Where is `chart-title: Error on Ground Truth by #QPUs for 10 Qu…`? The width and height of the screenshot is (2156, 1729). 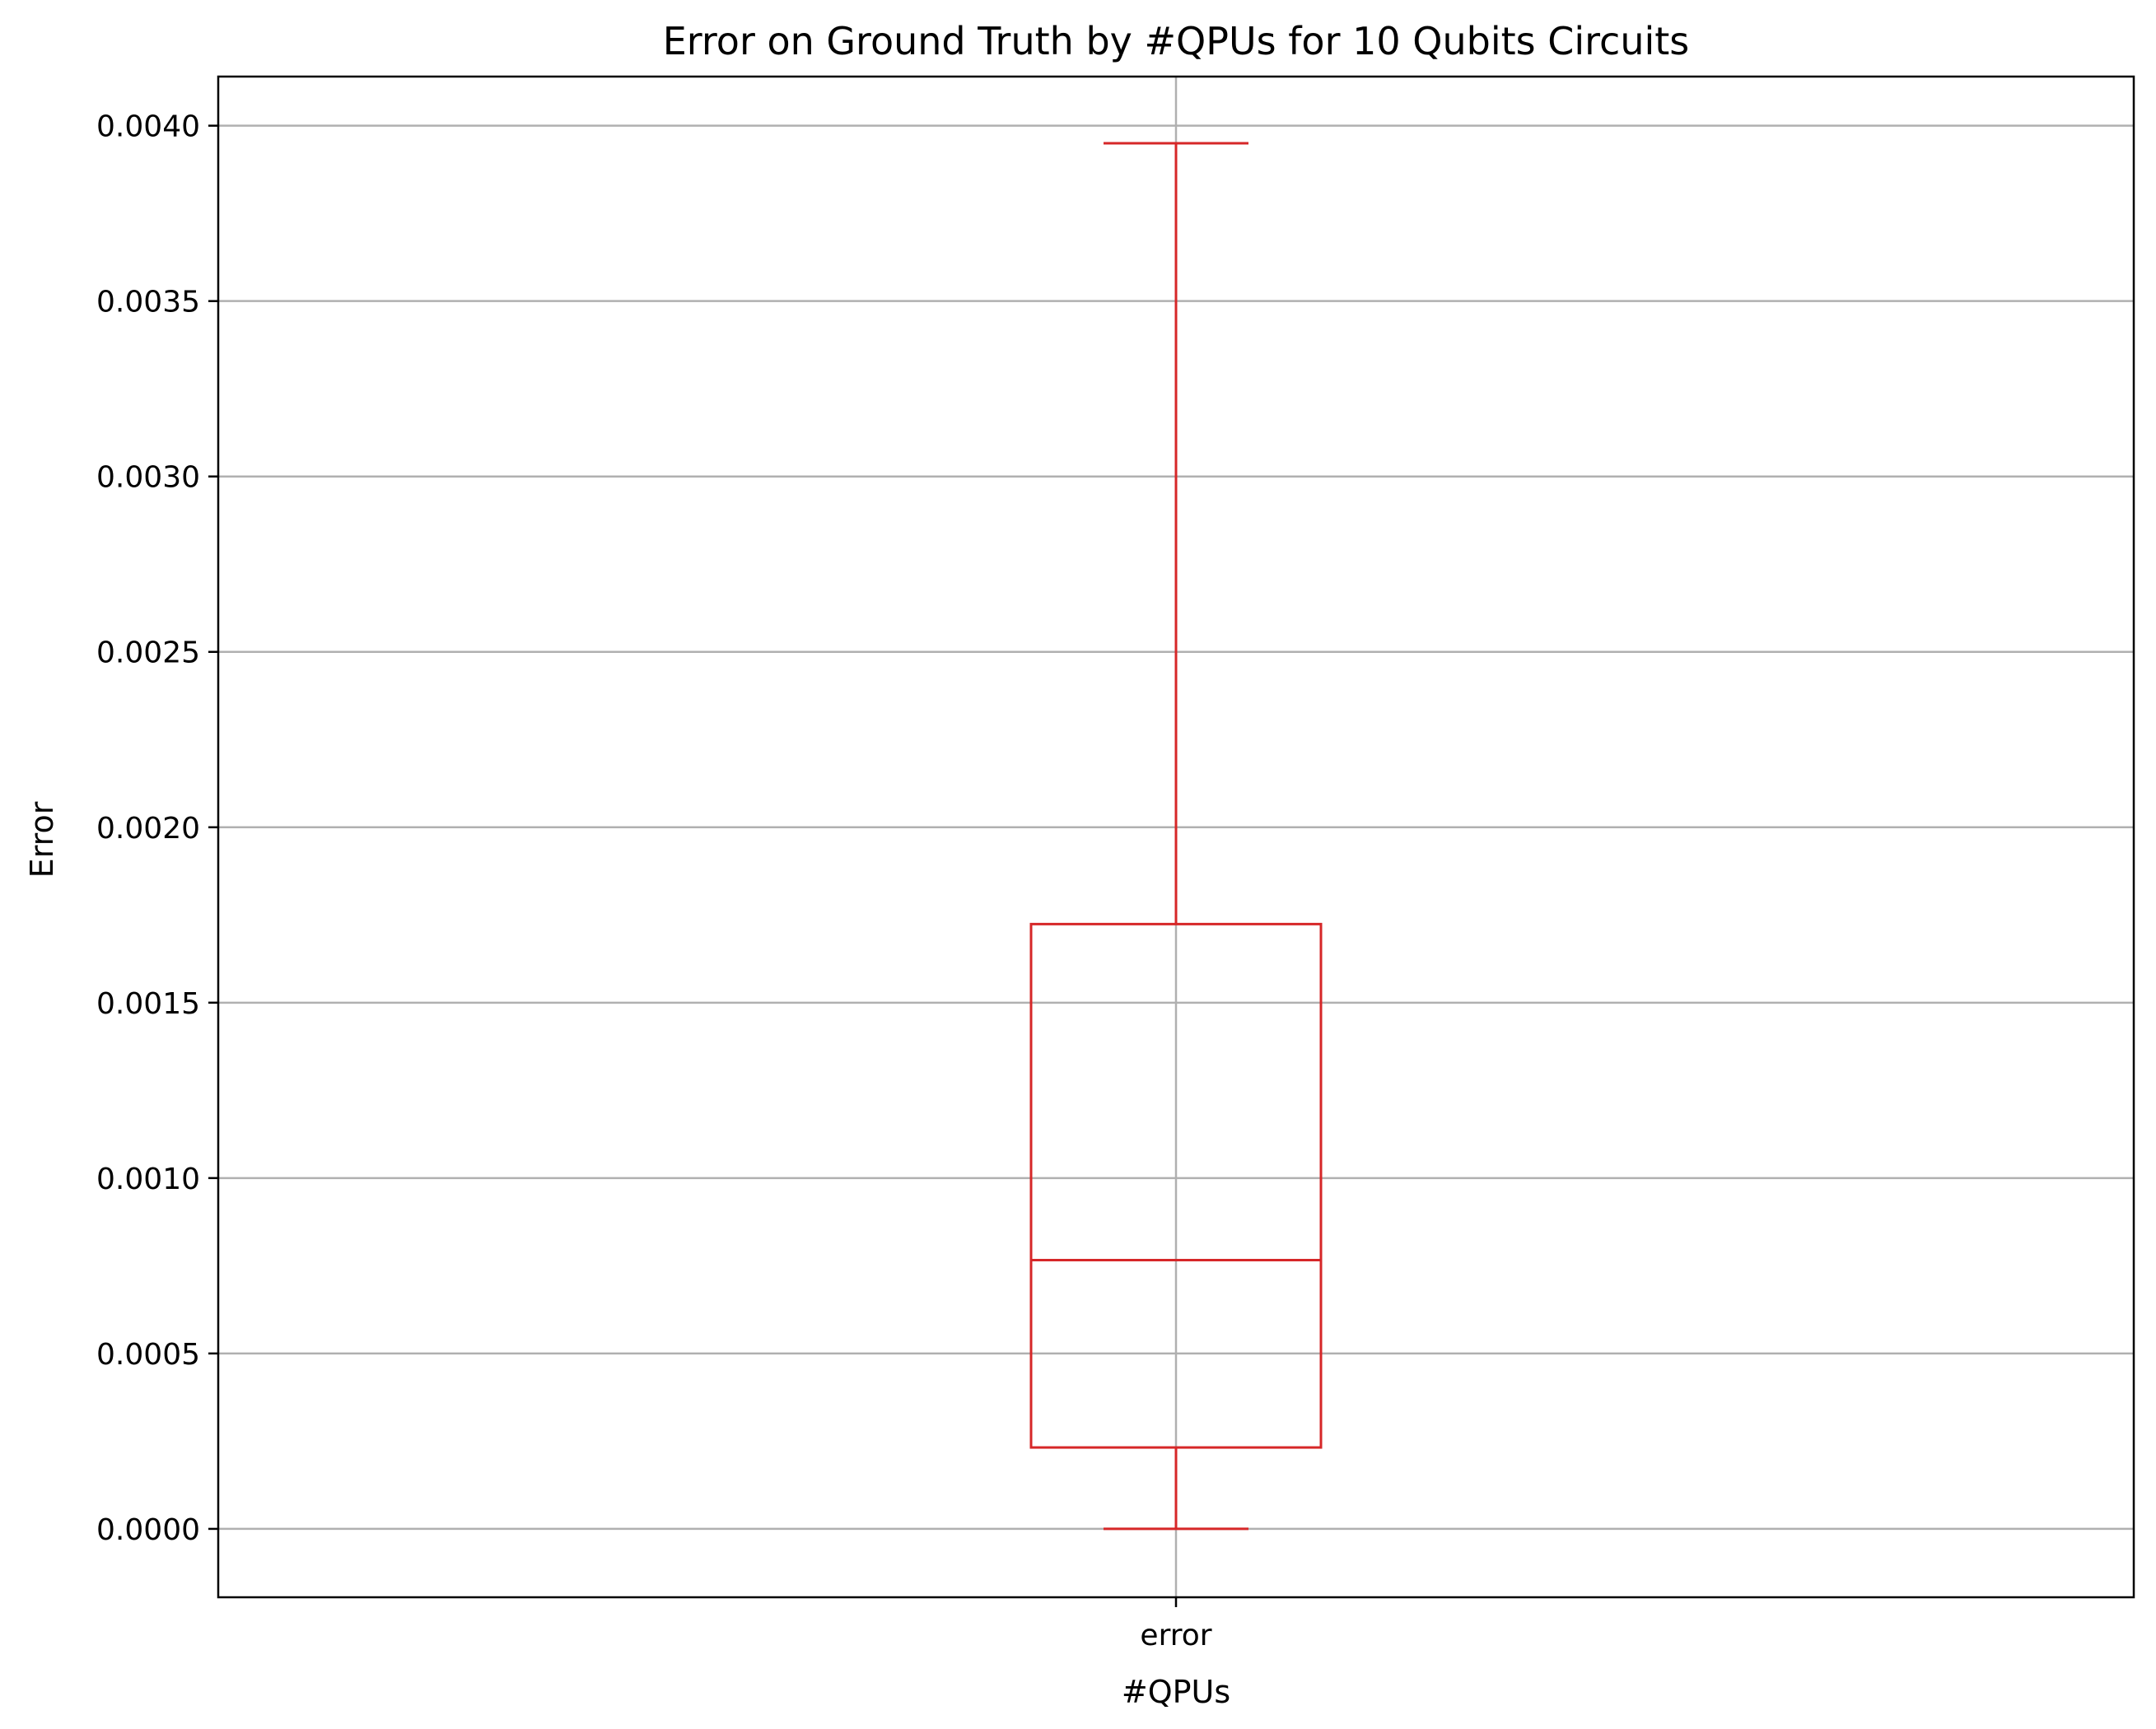
chart-title: Error on Ground Truth by #QPUs for 10 Qu… is located at coordinates (1176, 41).